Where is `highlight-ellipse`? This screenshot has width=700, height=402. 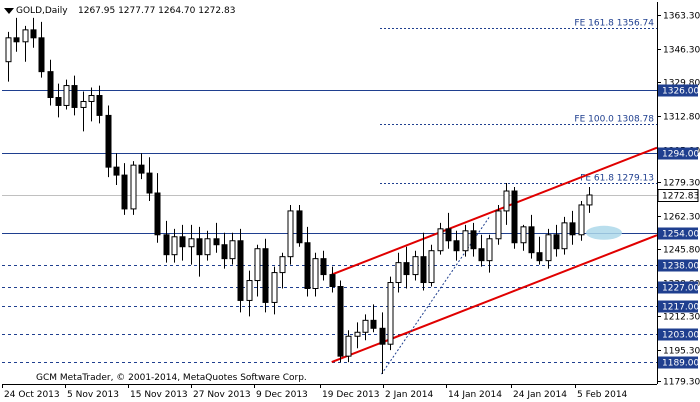 highlight-ellipse is located at coordinates (604, 232).